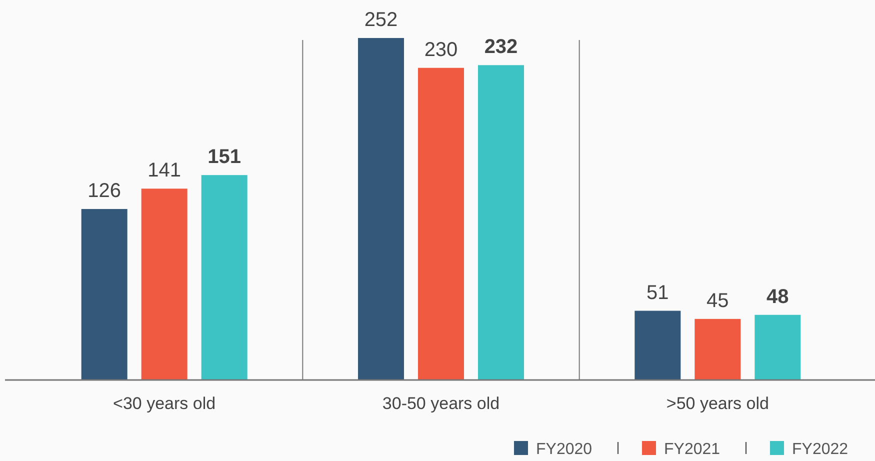  Describe the element at coordinates (777, 297) in the screenshot. I see `data-label: 48` at that location.